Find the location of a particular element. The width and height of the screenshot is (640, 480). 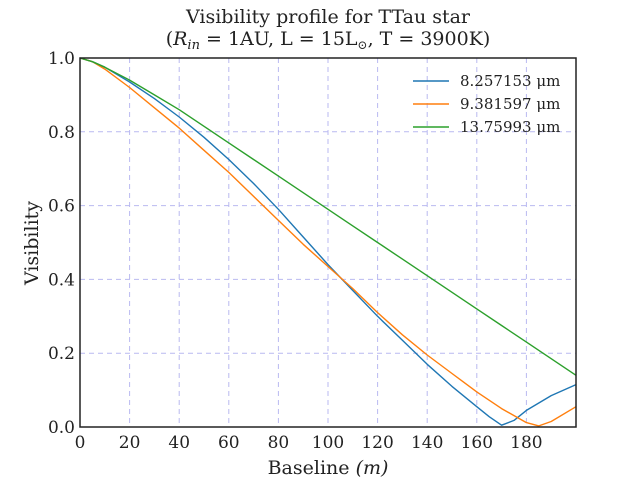

x-tick-label-0: 0 is located at coordinates (80, 443).